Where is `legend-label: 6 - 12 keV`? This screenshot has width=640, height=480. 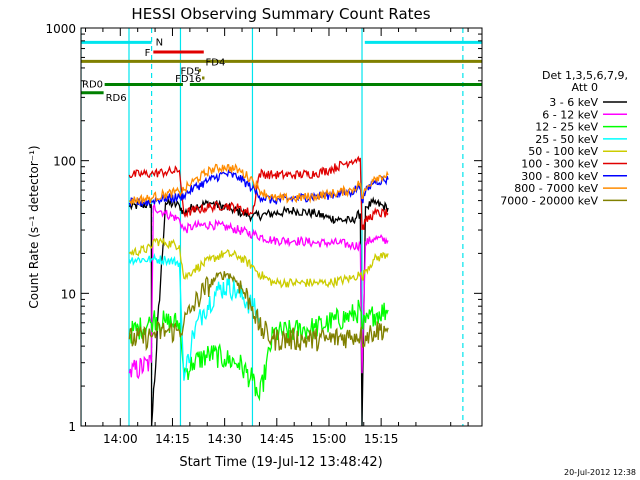
legend-label: 6 - 12 keV is located at coordinates (570, 114).